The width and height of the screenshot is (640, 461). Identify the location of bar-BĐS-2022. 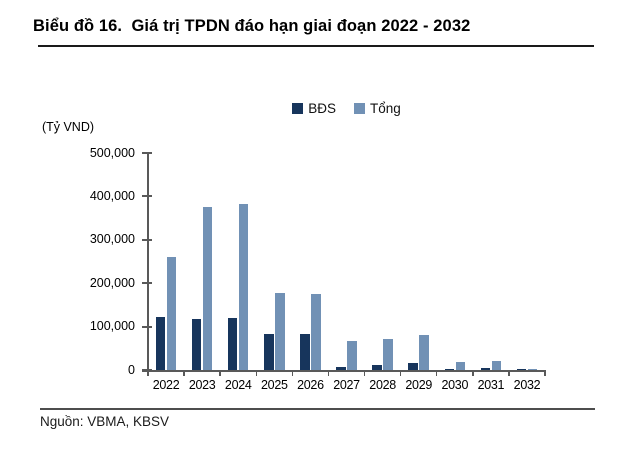
(160, 343).